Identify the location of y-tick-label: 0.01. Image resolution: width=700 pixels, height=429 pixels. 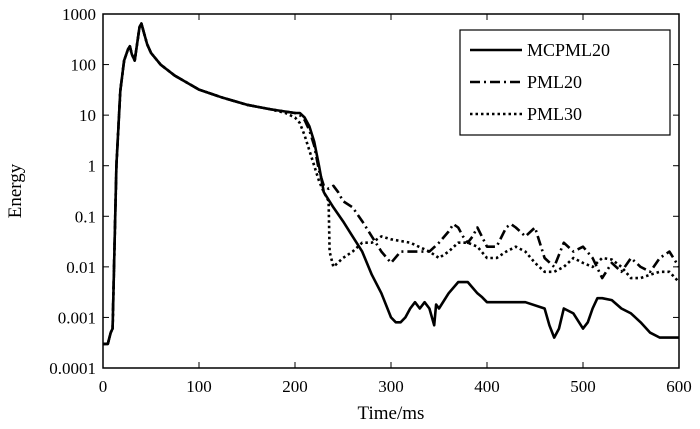
(81, 267).